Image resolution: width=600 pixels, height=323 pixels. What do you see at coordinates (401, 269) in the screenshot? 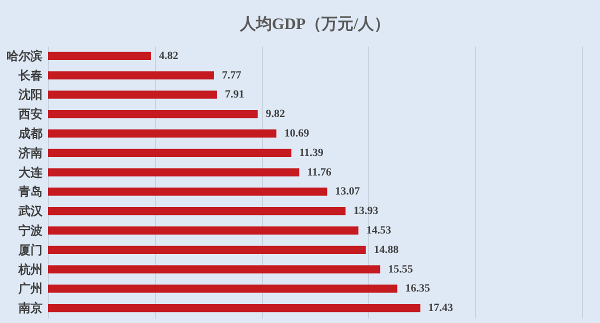
I see `data-label: 15.55` at bounding box center [401, 269].